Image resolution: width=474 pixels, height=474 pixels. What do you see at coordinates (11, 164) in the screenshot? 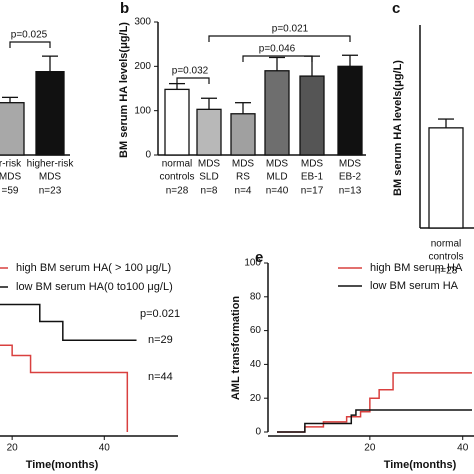
I see `x-tick-label: r-risk` at bounding box center [11, 164].